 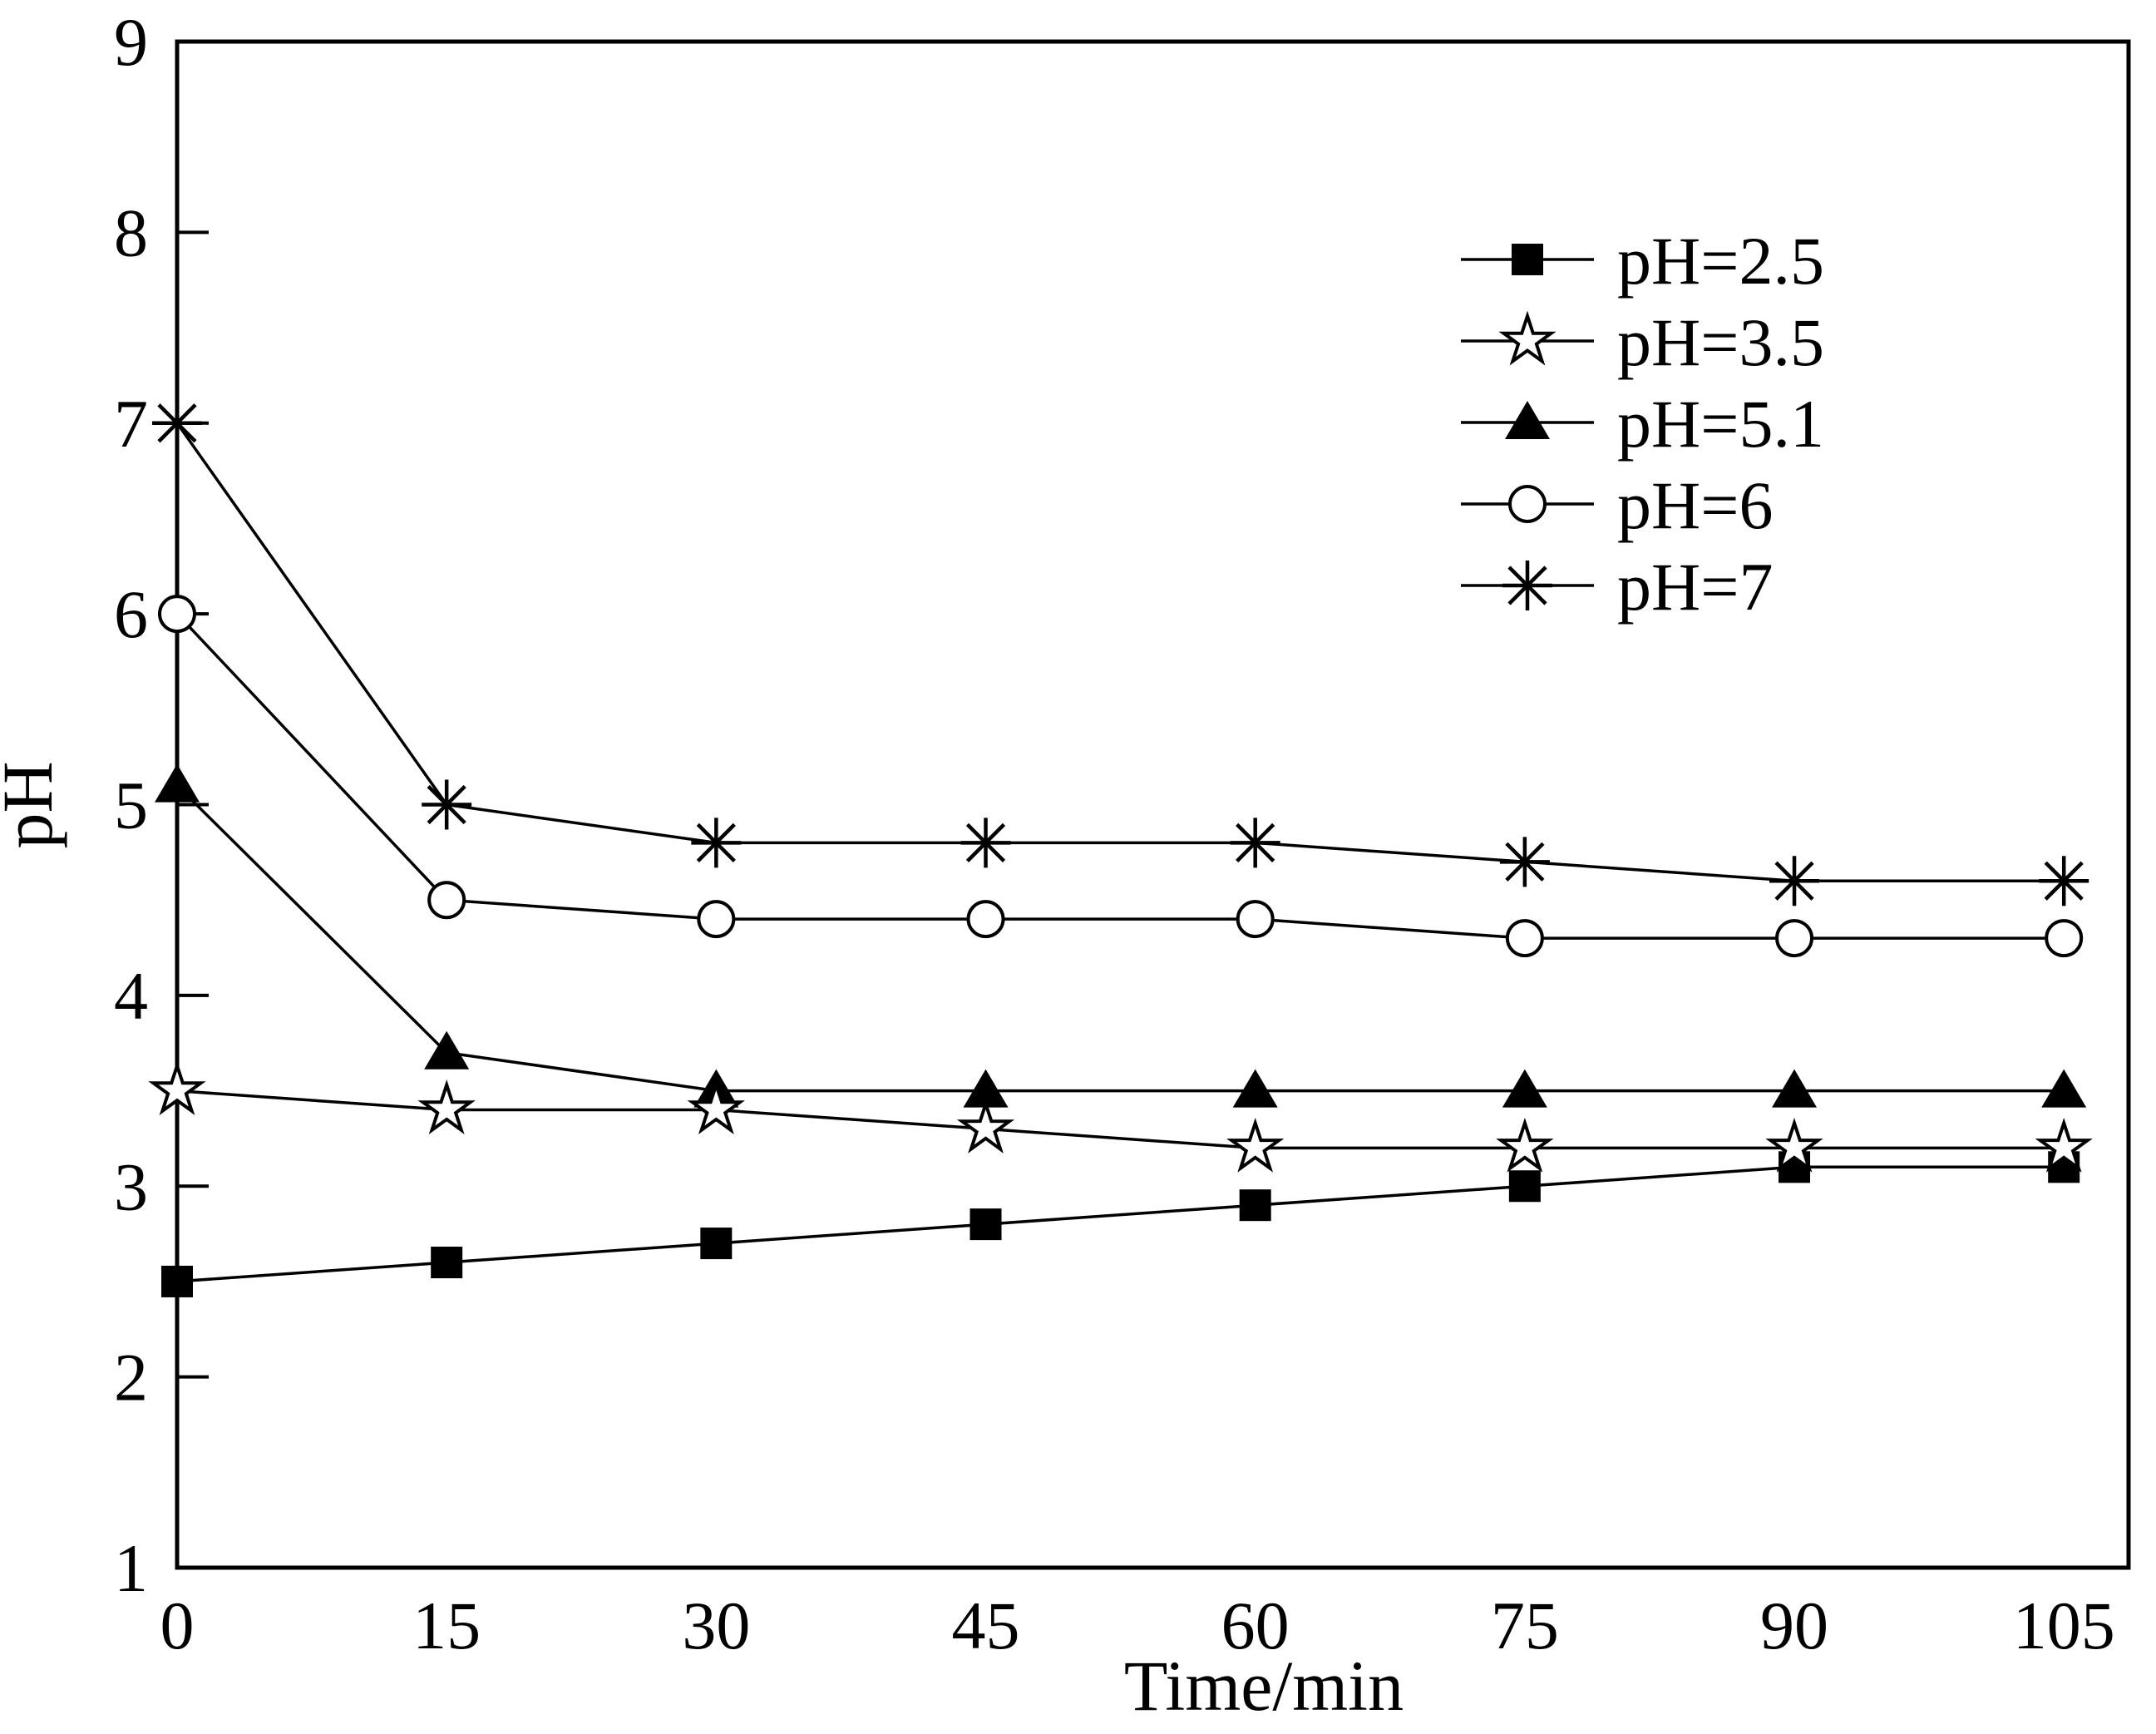 I want to click on y-axis: 1 2 3 4 5 6 7 8 9, so click(x=161, y=805).